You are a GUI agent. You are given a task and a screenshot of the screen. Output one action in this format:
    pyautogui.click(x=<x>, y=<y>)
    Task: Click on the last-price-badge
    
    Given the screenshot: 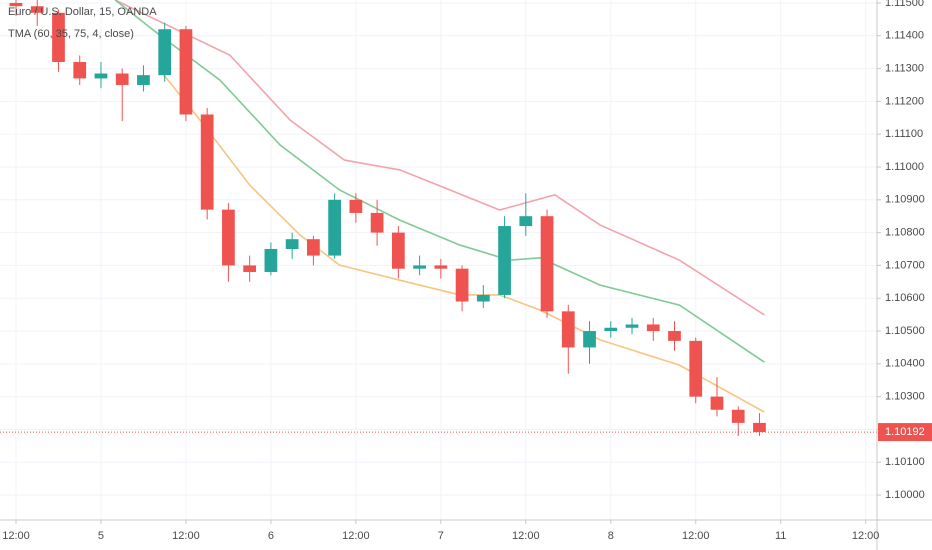 What is the action you would take?
    pyautogui.click(x=905, y=432)
    